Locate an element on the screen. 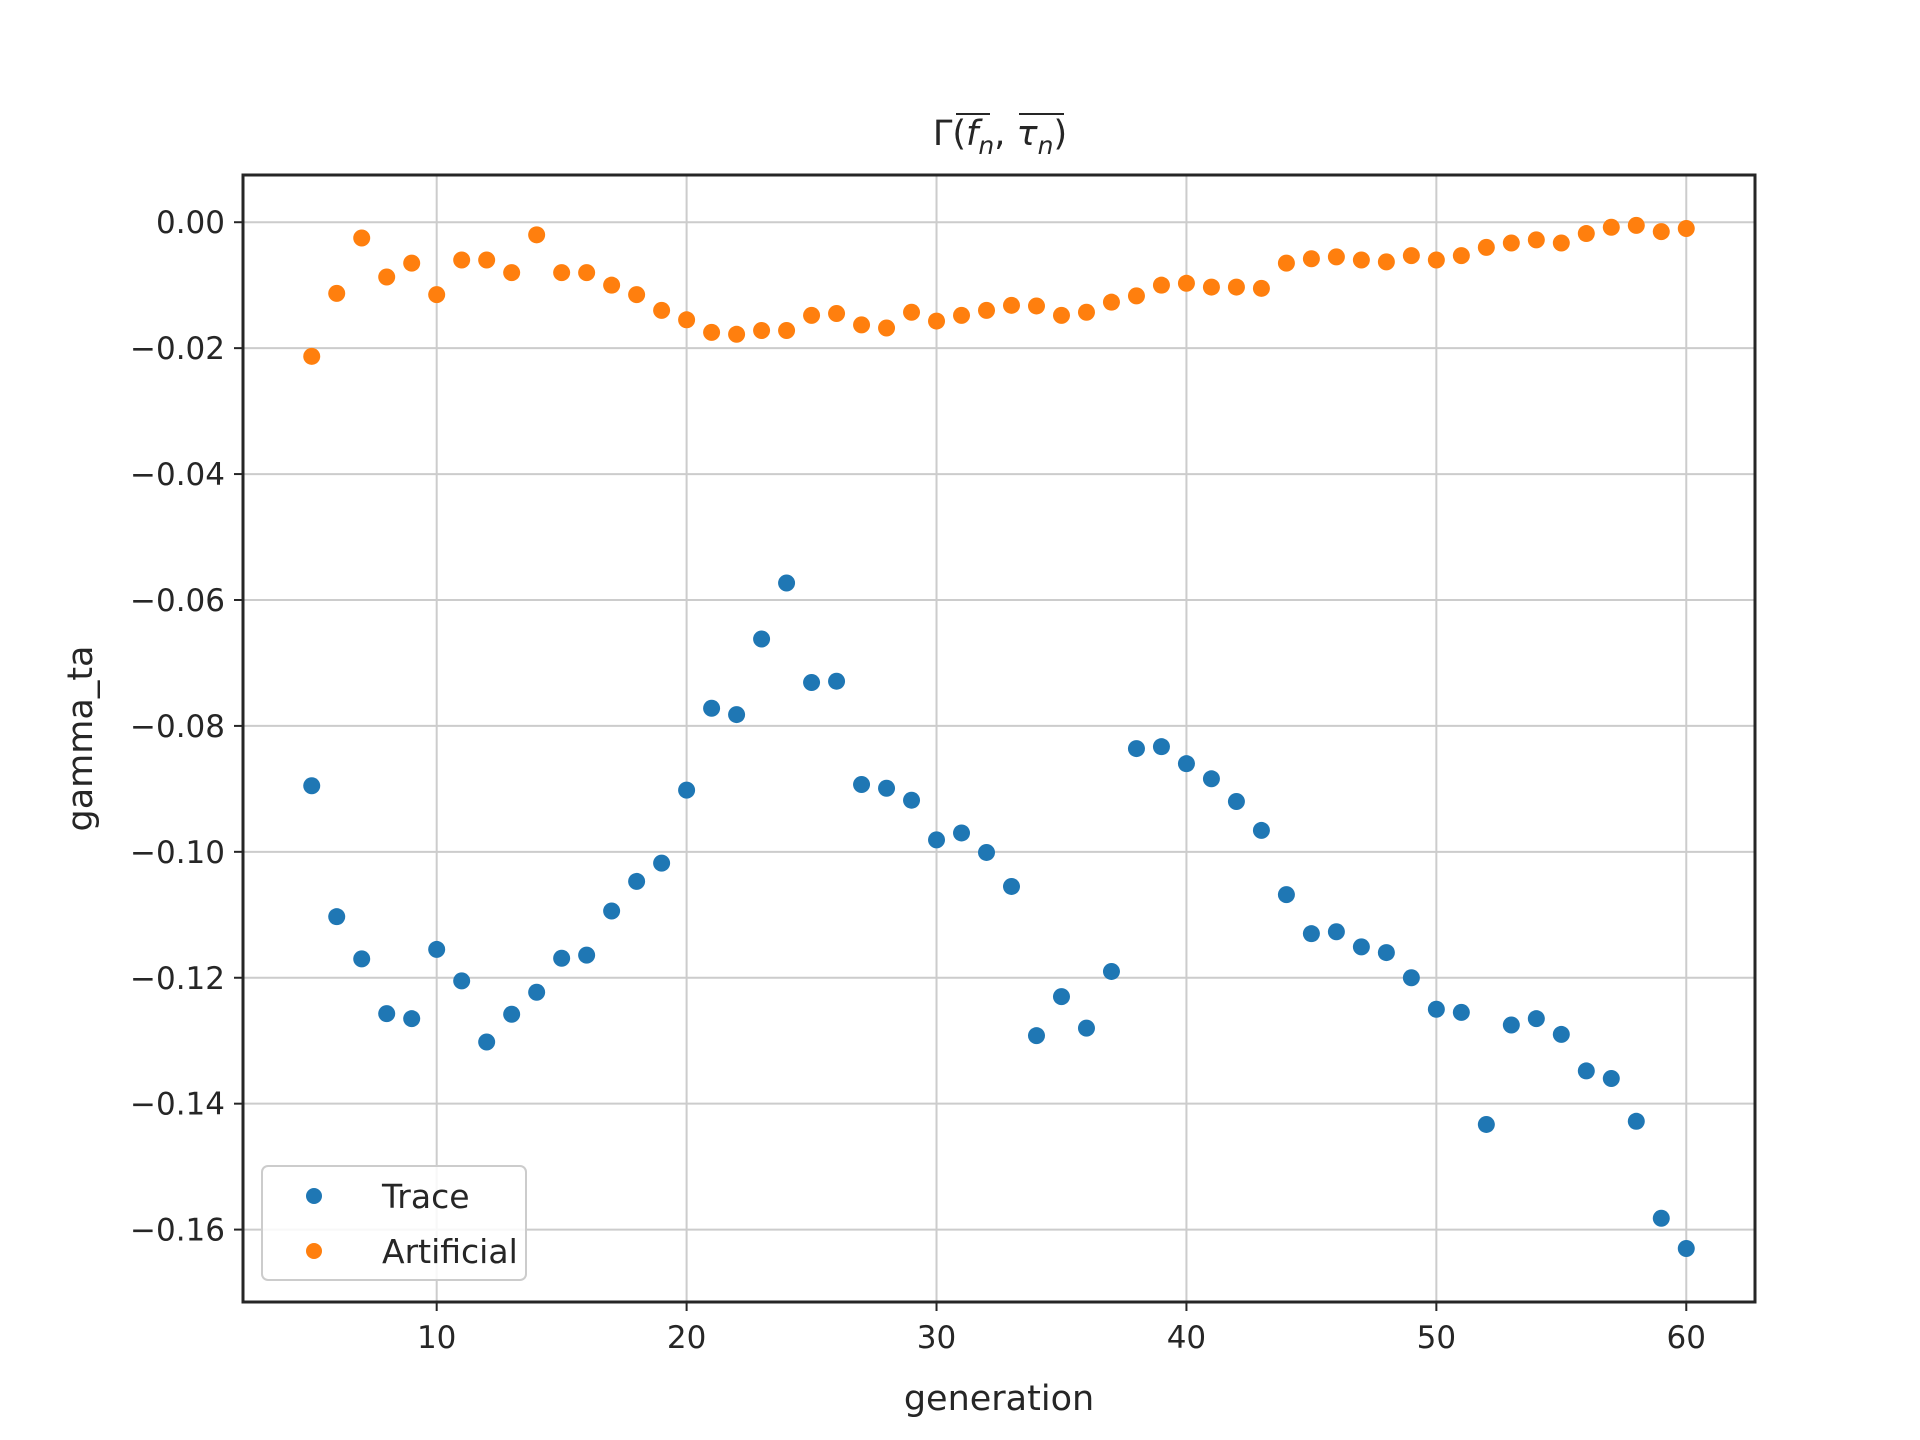 Image resolution: width=1920 pixels, height=1440 pixels. y-tick-label: −0.06 is located at coordinates (177, 601).